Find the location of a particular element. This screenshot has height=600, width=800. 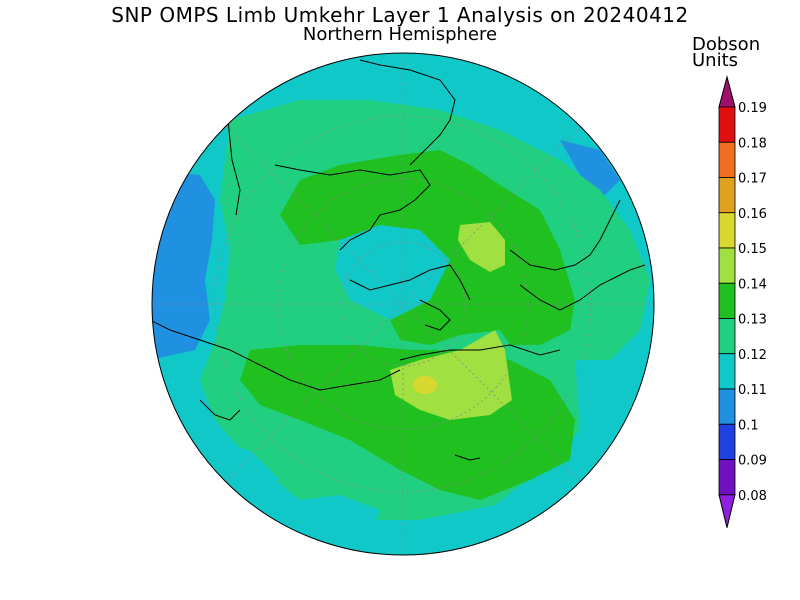

field-band-013-north is located at coordinates (427, 247).